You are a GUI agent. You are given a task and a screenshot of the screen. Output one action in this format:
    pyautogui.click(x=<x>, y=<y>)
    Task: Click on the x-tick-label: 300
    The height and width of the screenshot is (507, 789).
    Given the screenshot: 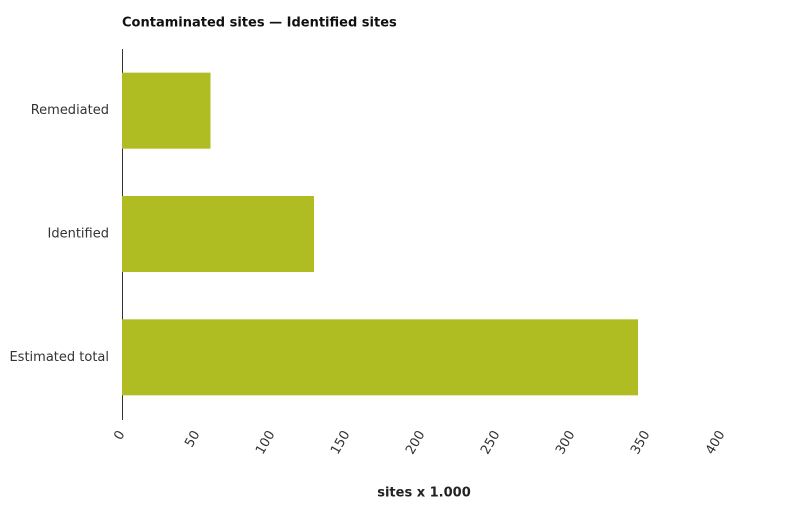 What is the action you would take?
    pyautogui.click(x=565, y=442)
    